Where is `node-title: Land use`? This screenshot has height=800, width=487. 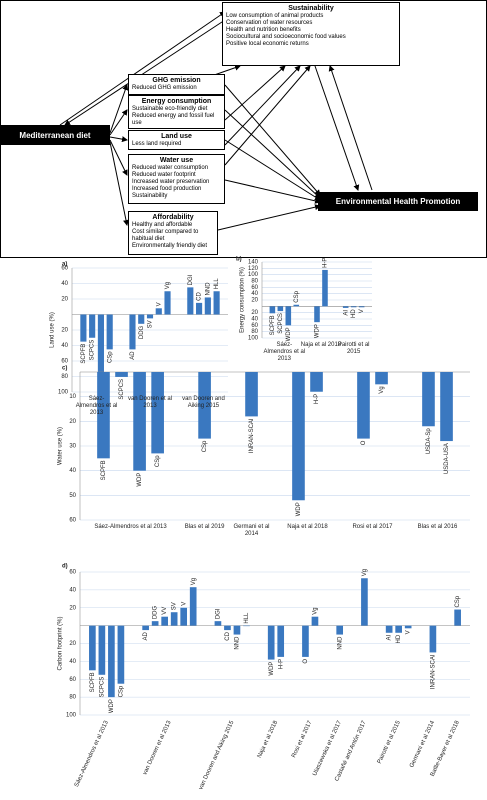 node-title: Land use is located at coordinates (176, 136).